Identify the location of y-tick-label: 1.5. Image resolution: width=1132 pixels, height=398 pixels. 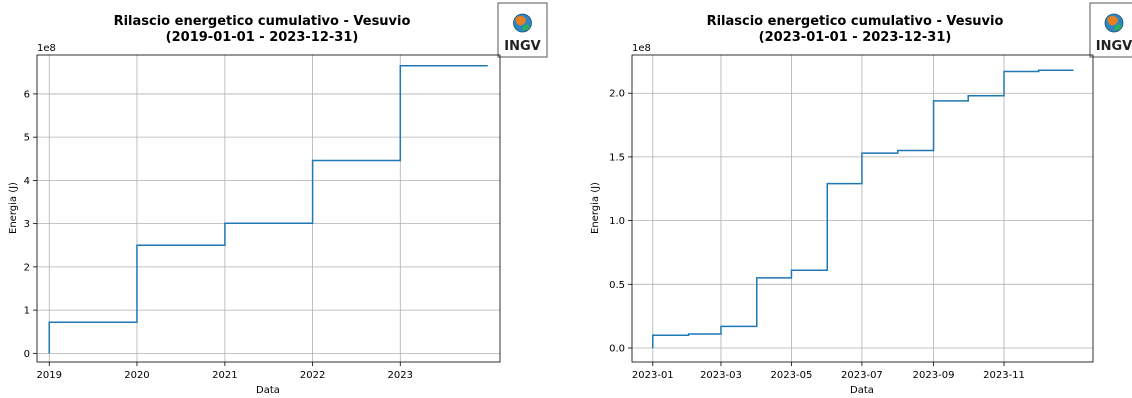
(617, 157).